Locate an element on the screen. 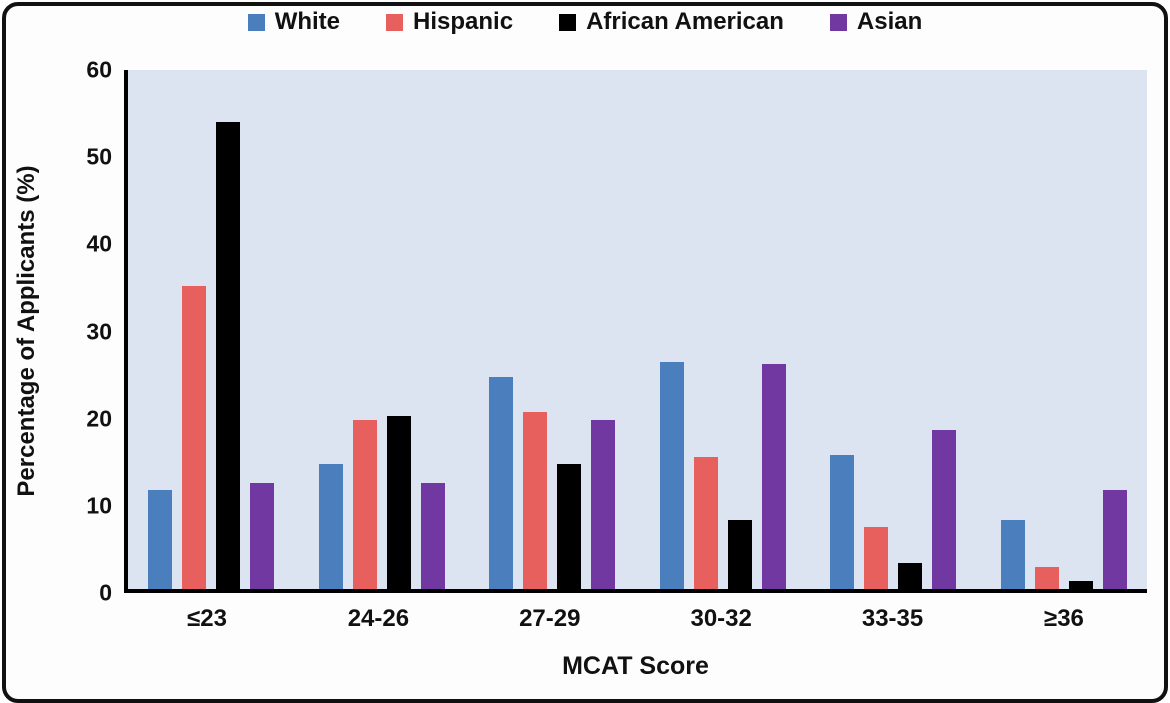  y-tick-label: 10 is located at coordinates (99, 505).